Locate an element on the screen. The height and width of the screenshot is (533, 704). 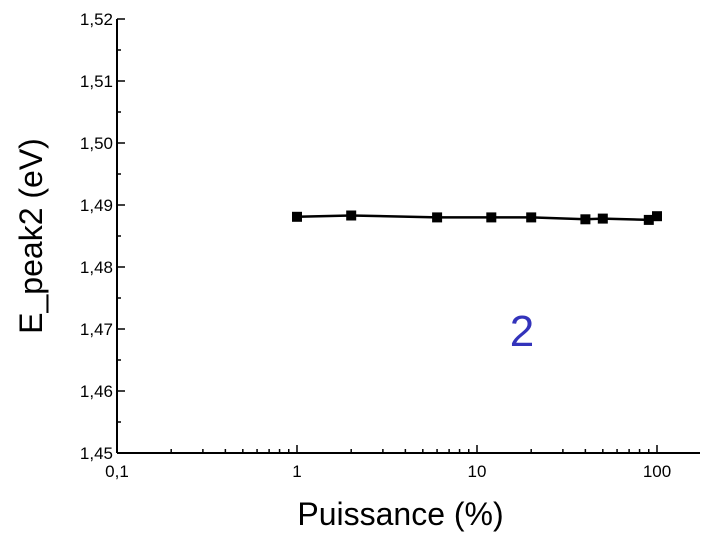
y-tick-label: 1,48 is located at coordinates (96, 267).